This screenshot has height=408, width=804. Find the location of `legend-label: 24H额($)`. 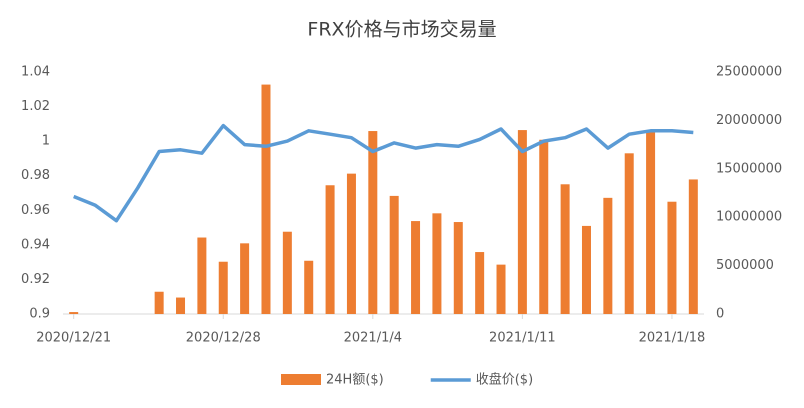

legend-label: 24H额($) is located at coordinates (355, 380).